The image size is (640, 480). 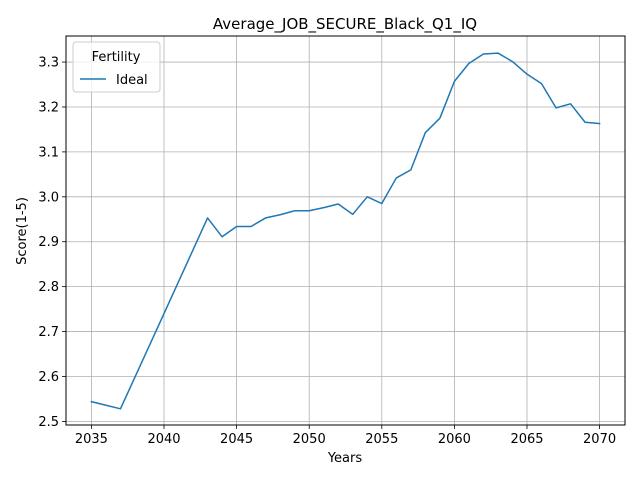 I want to click on y-tick-label: 3.2, so click(x=48, y=107).